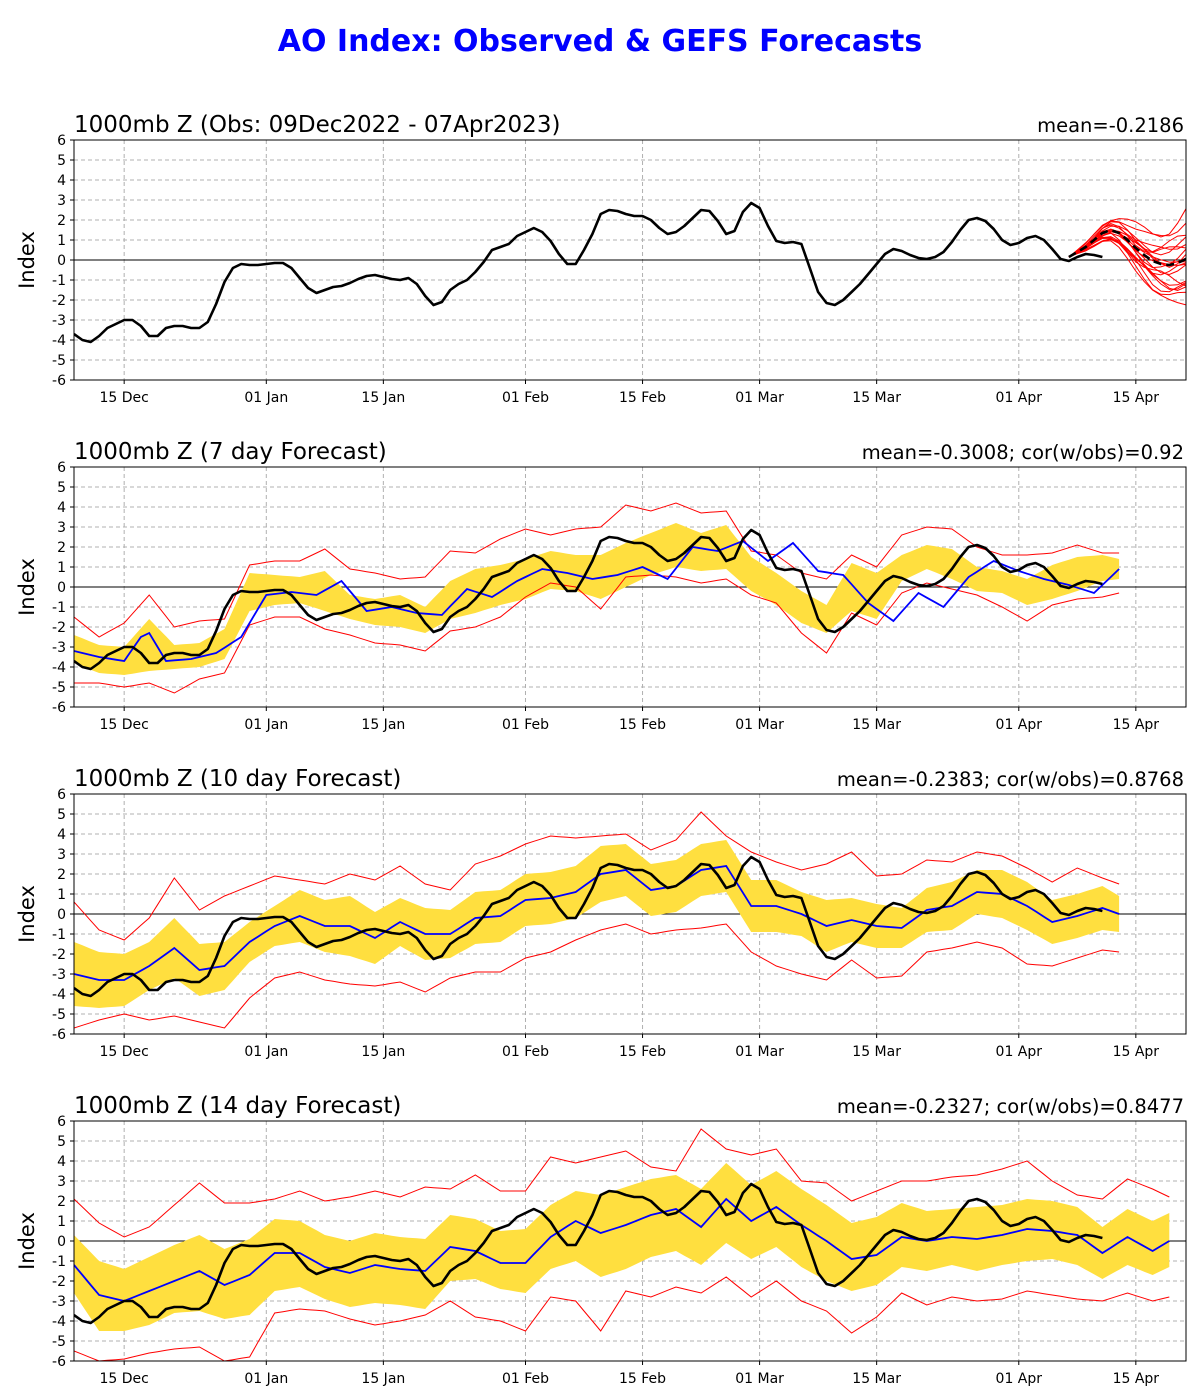  Describe the element at coordinates (622, 1249) in the screenshot. I see `ensemble-mean-line` at that location.